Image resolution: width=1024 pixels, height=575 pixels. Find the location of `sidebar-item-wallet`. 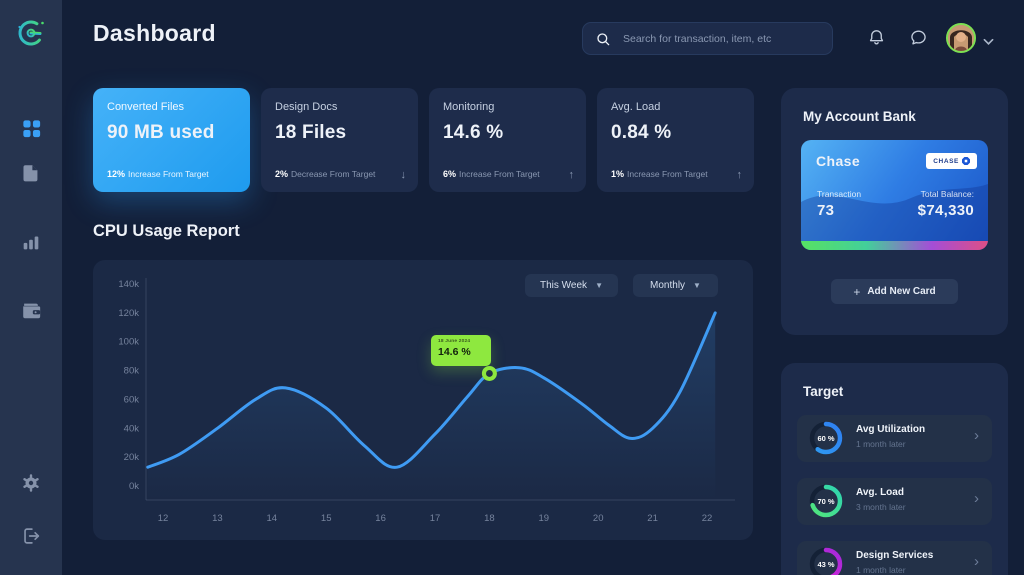

sidebar-item-wallet is located at coordinates (31, 310).